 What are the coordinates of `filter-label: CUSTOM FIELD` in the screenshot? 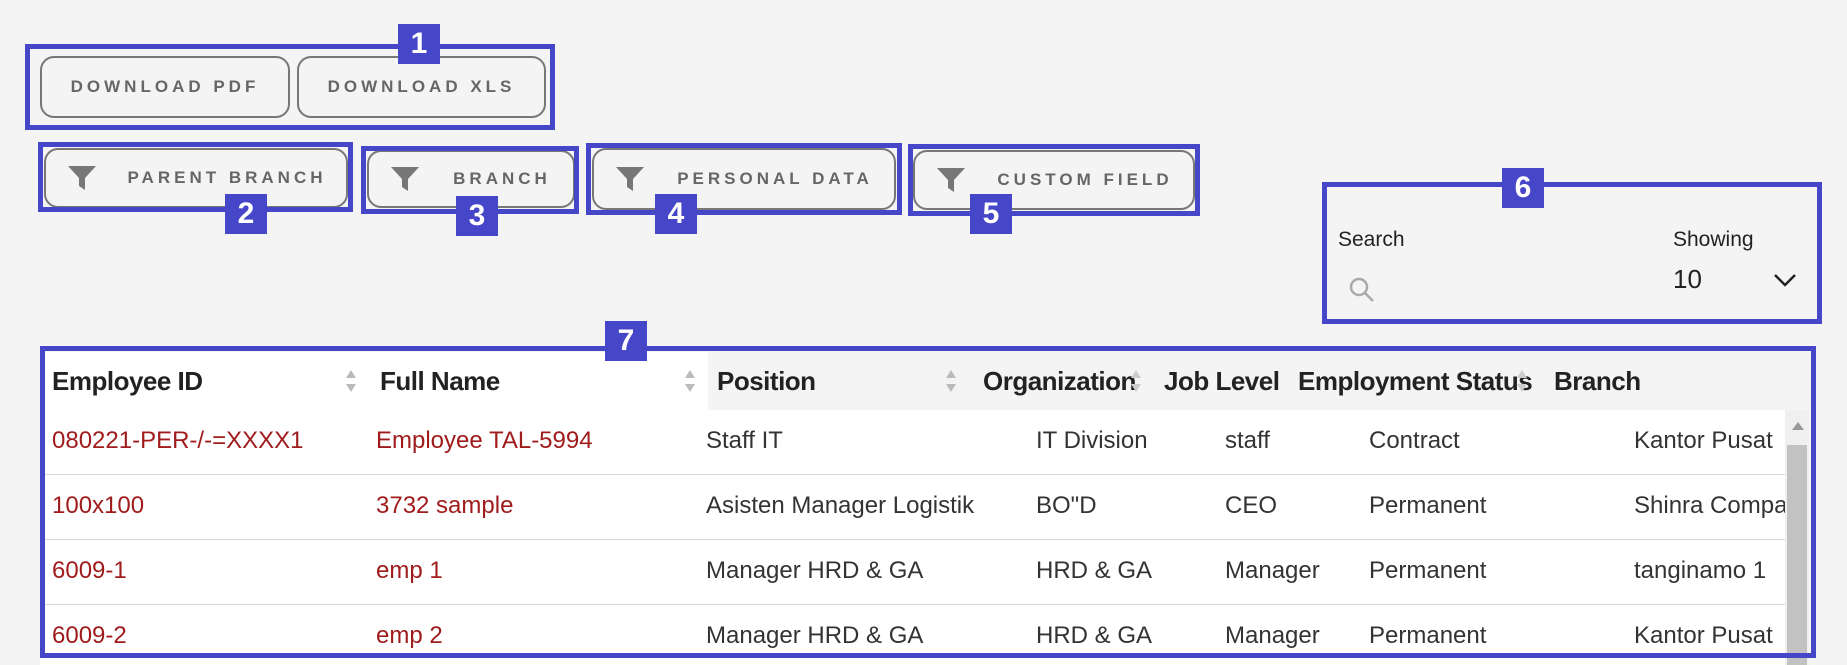 It's located at (1085, 179).